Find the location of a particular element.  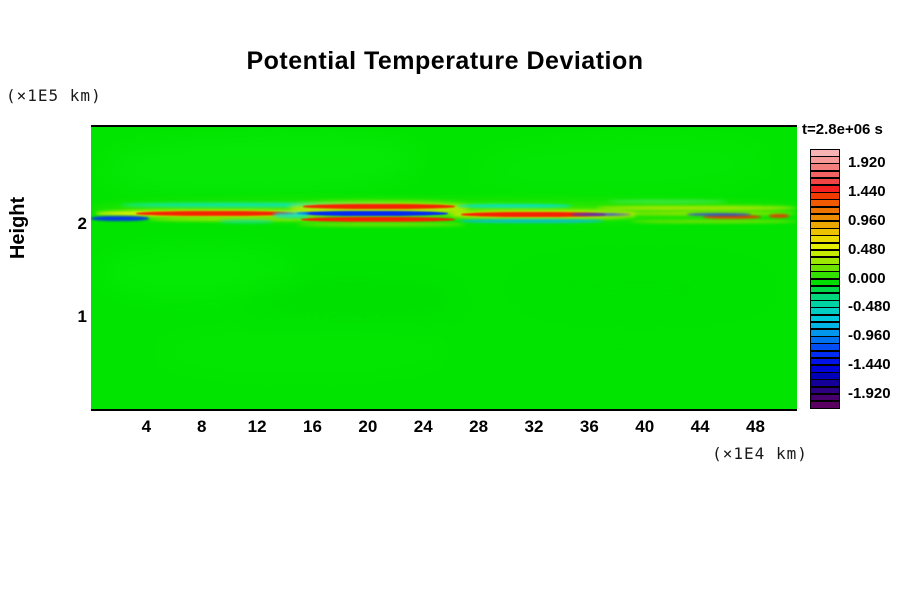

colorbar-tick-label: 1.440 is located at coordinates (867, 192).